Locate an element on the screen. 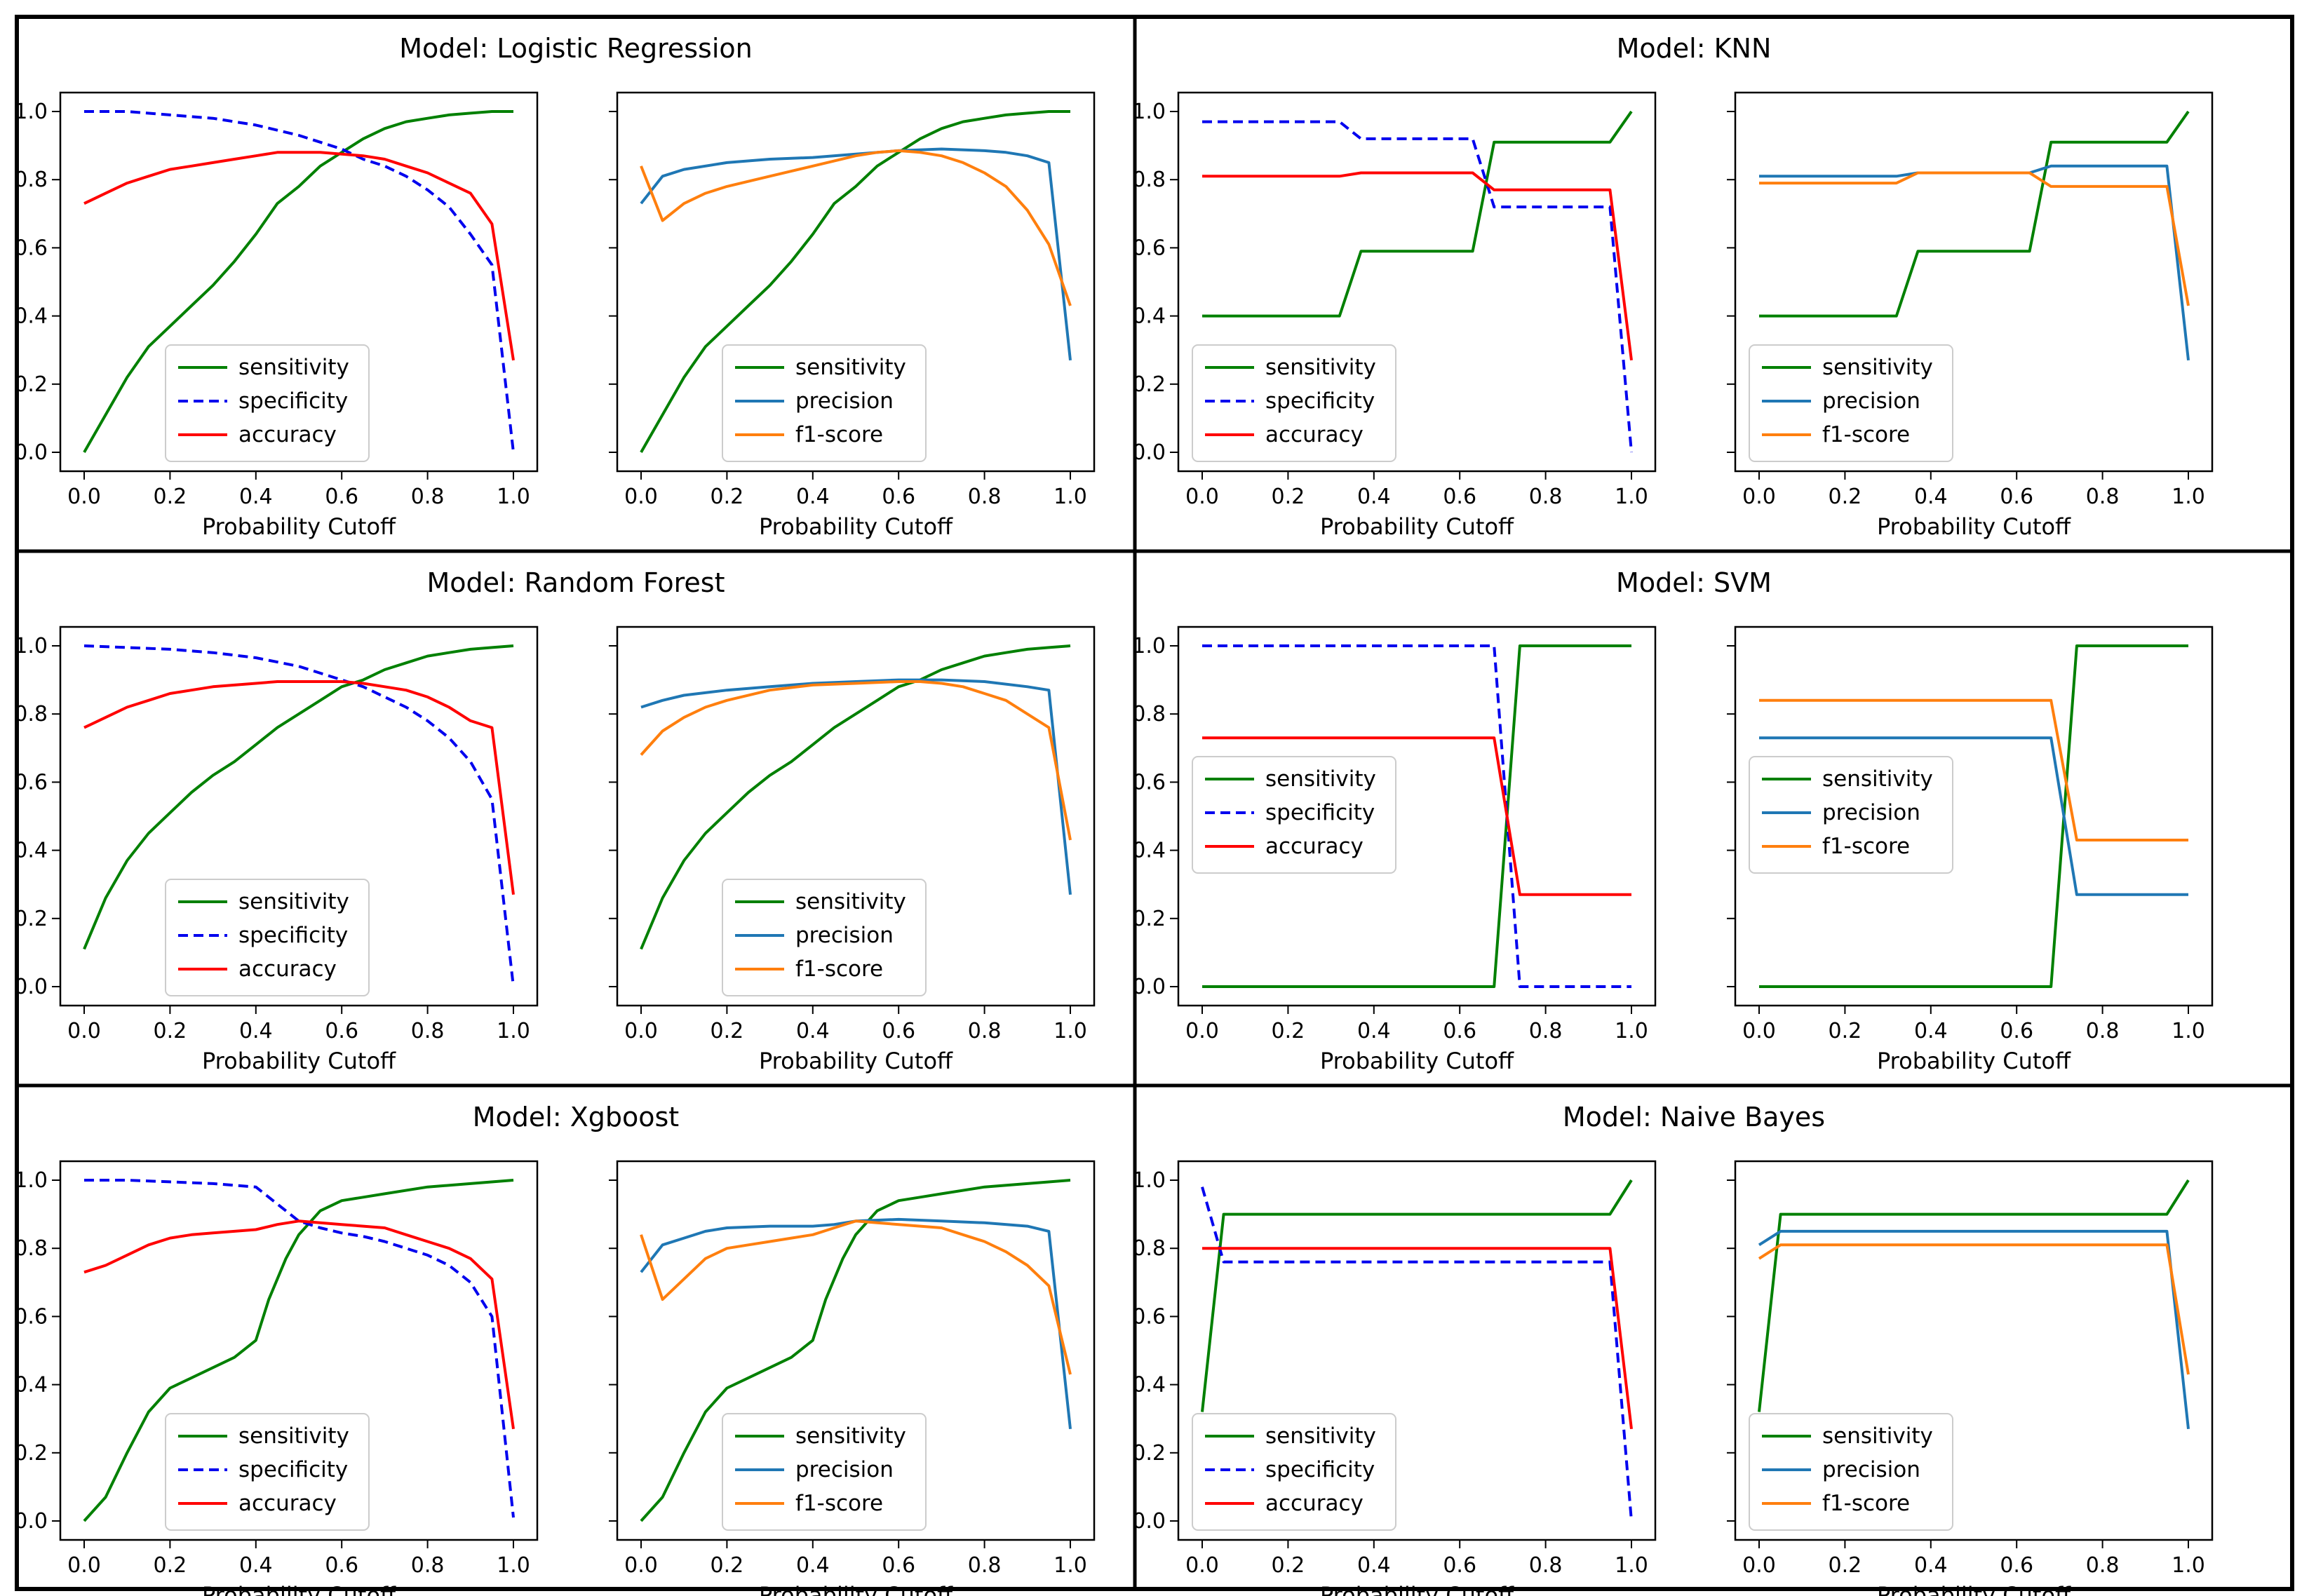 Image resolution: width=2309 pixels, height=1596 pixels. legend-label-specificity: specificity is located at coordinates (293, 1470).